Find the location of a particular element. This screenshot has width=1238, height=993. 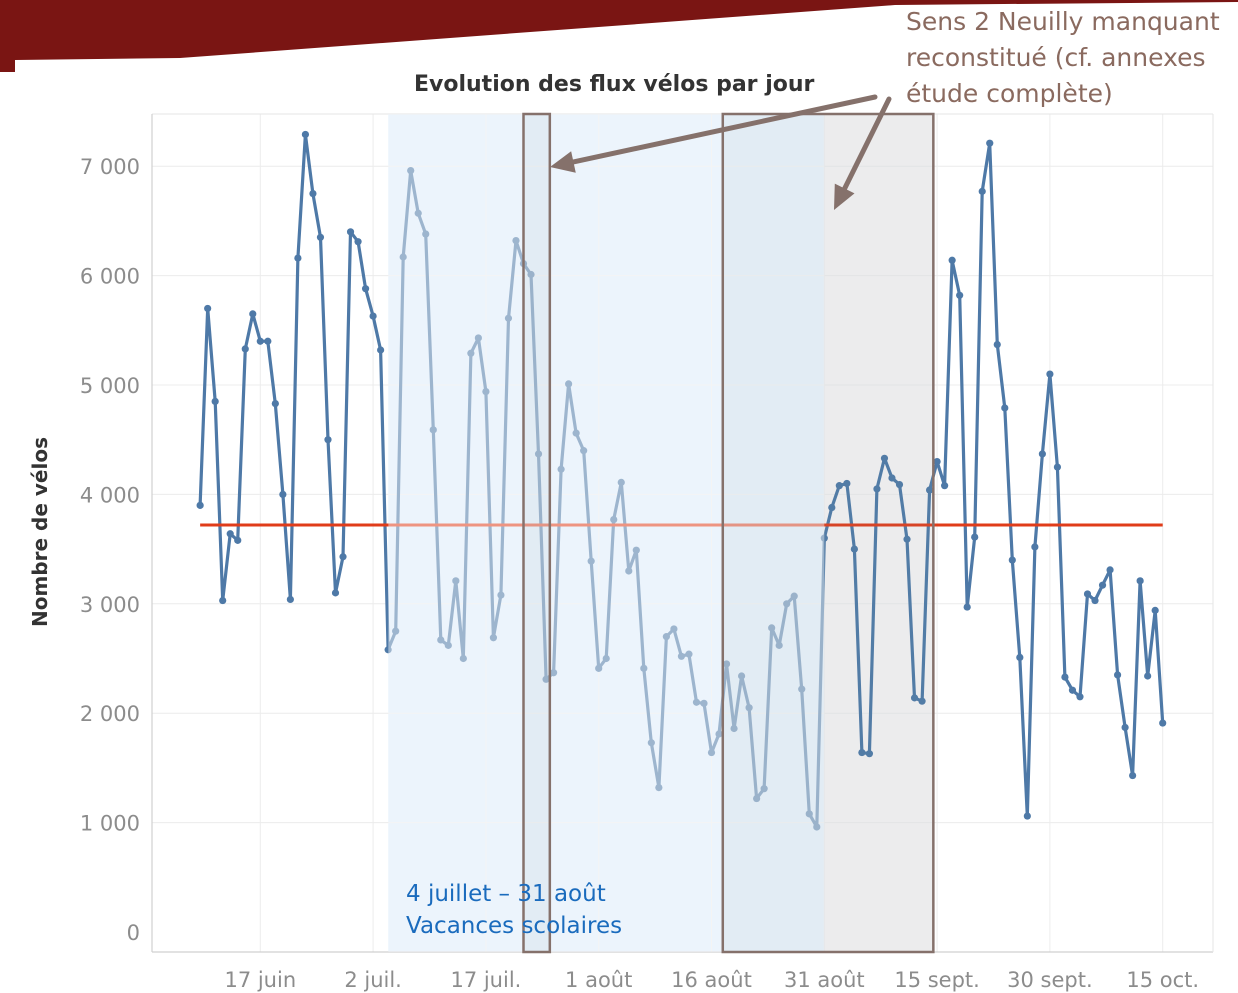

vacation-note: 4 juillet – 31 août Vacances scolaires is located at coordinates (514, 910).